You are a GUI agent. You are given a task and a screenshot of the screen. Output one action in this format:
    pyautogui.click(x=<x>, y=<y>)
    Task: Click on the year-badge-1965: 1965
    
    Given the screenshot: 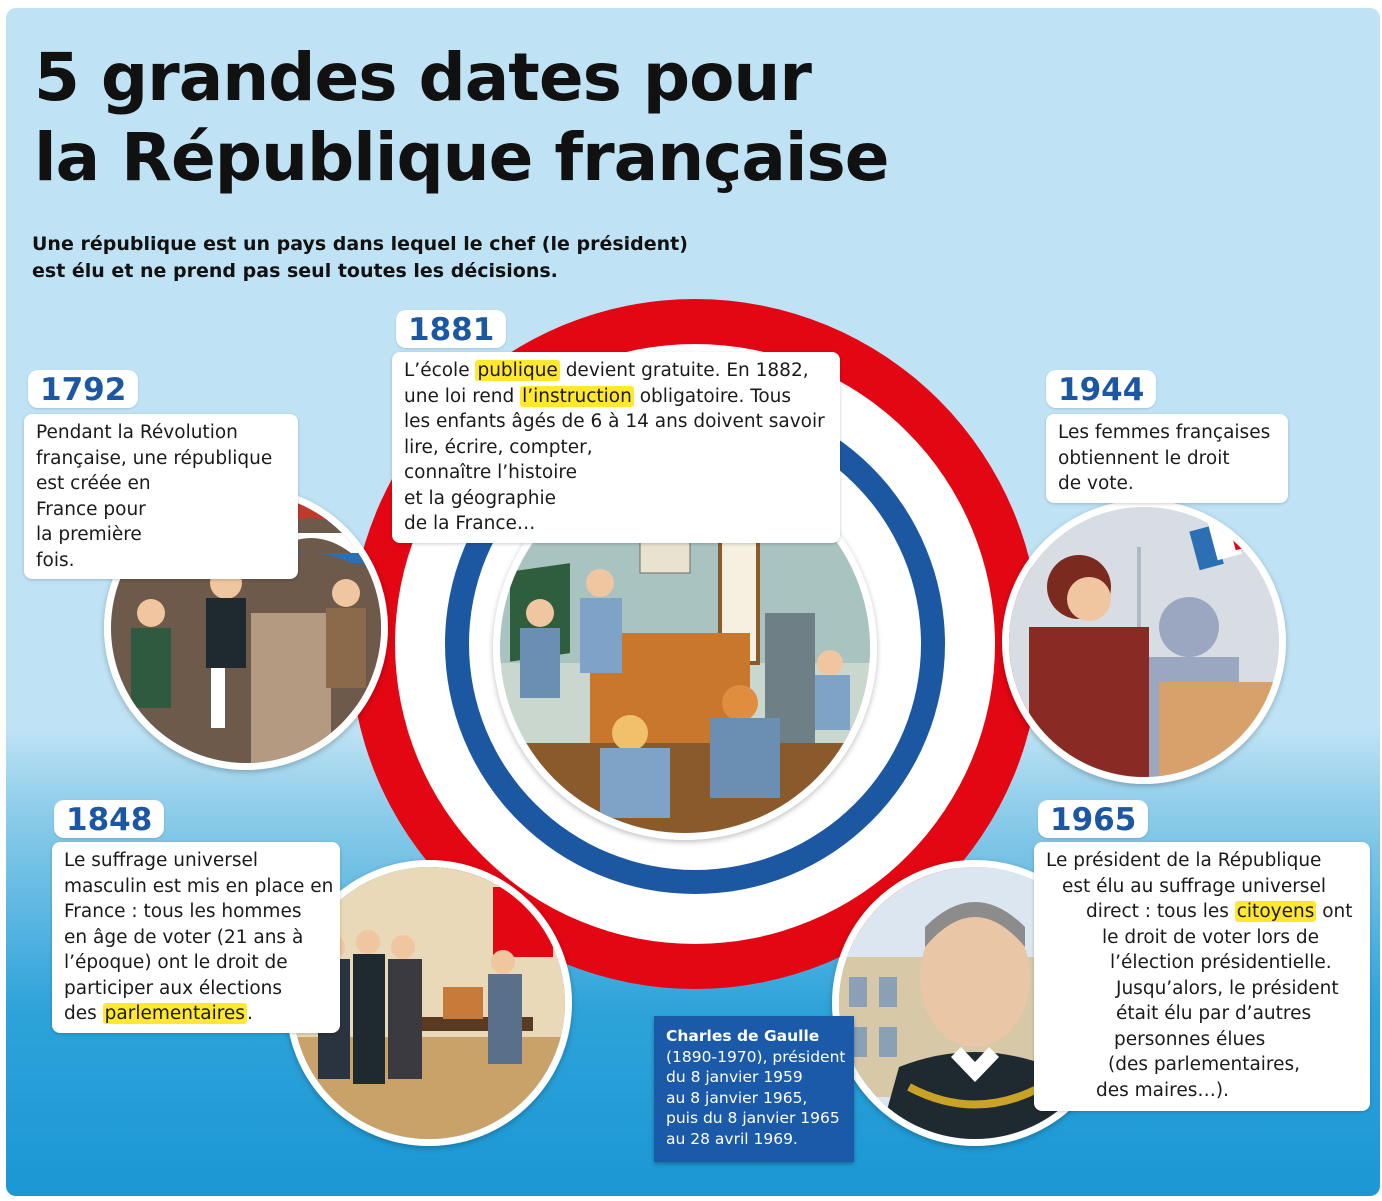 What is the action you would take?
    pyautogui.click(x=1093, y=819)
    